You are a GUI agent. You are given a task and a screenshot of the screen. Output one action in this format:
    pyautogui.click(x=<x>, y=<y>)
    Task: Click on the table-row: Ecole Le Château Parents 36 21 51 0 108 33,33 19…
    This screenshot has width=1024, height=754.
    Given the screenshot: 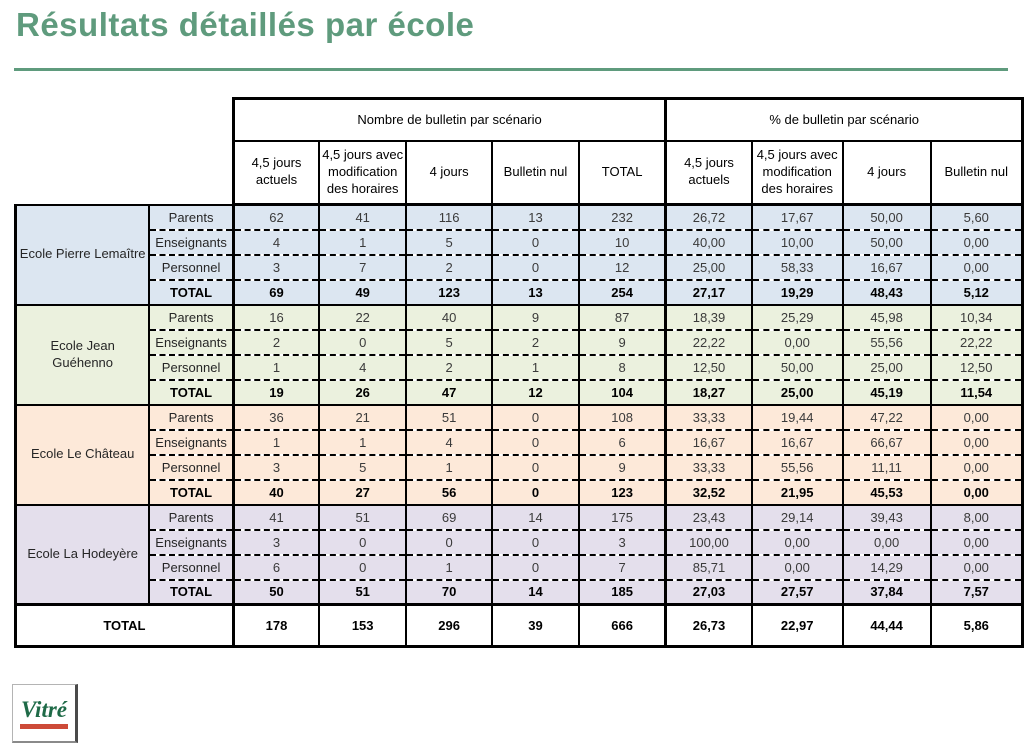 What is the action you would take?
    pyautogui.click(x=519, y=454)
    